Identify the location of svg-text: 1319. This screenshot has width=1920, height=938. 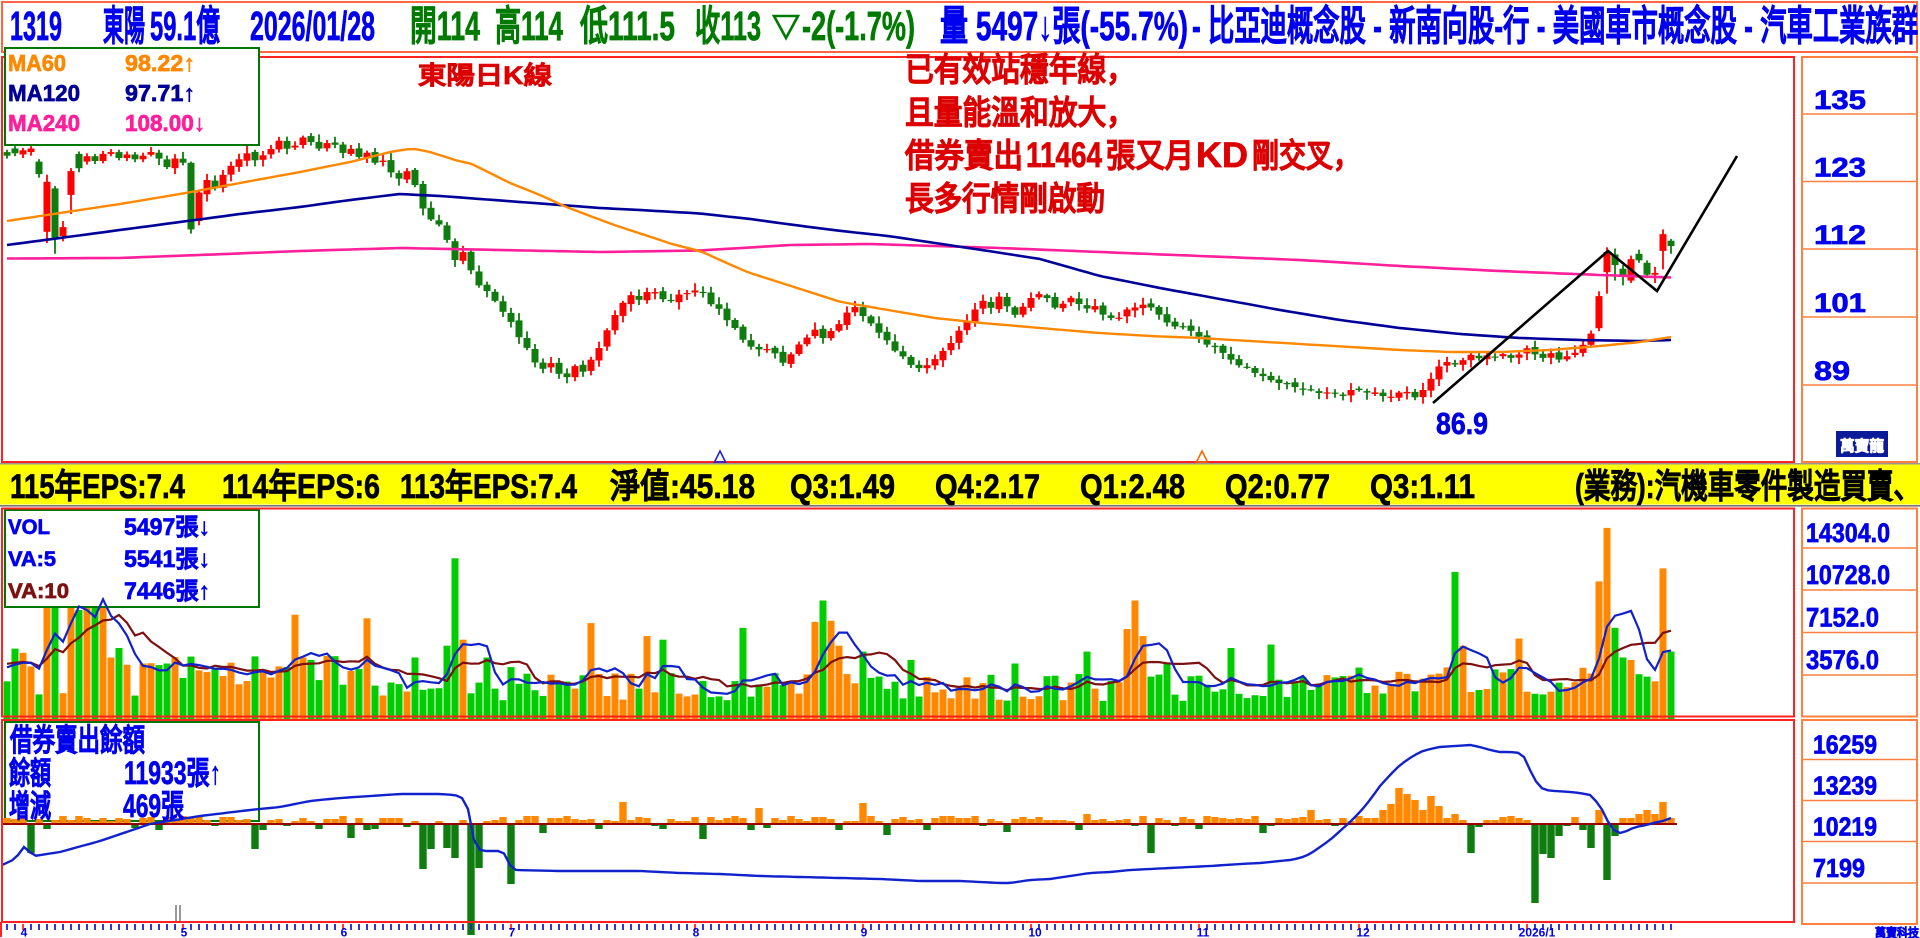
(36, 26).